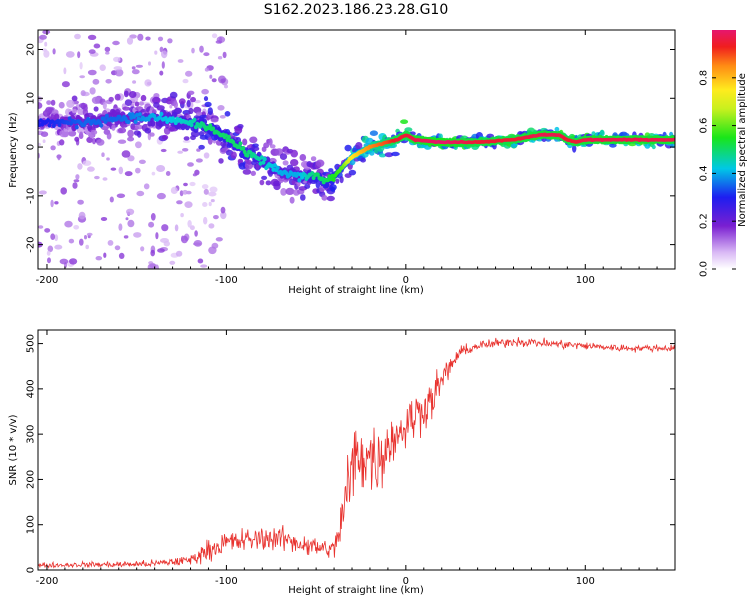  What do you see at coordinates (31, 524) in the screenshot?
I see `snr-y-tick-label: 100` at bounding box center [31, 524].